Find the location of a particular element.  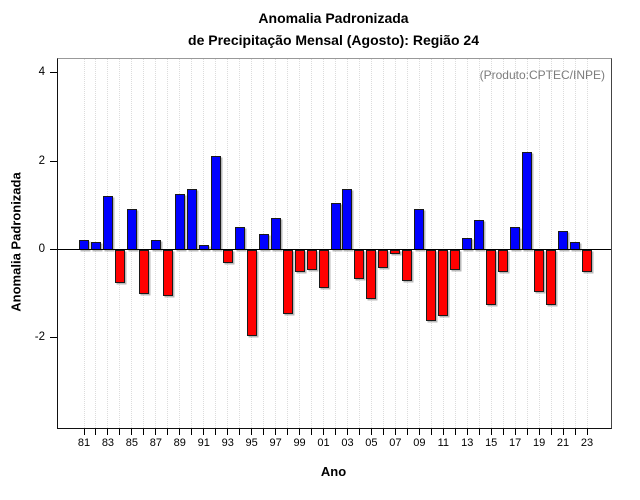

y-tick-label: -2 is located at coordinates (39, 337).